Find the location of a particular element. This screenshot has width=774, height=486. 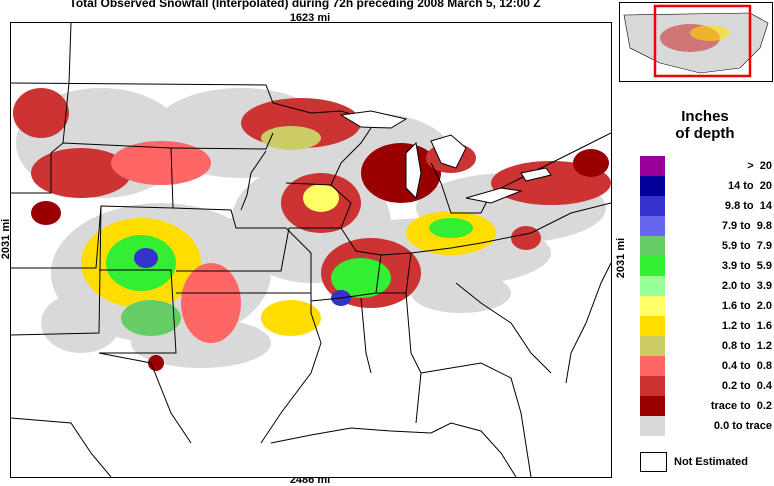

legend-item: 7.9 to 9.8 is located at coordinates (707, 226).